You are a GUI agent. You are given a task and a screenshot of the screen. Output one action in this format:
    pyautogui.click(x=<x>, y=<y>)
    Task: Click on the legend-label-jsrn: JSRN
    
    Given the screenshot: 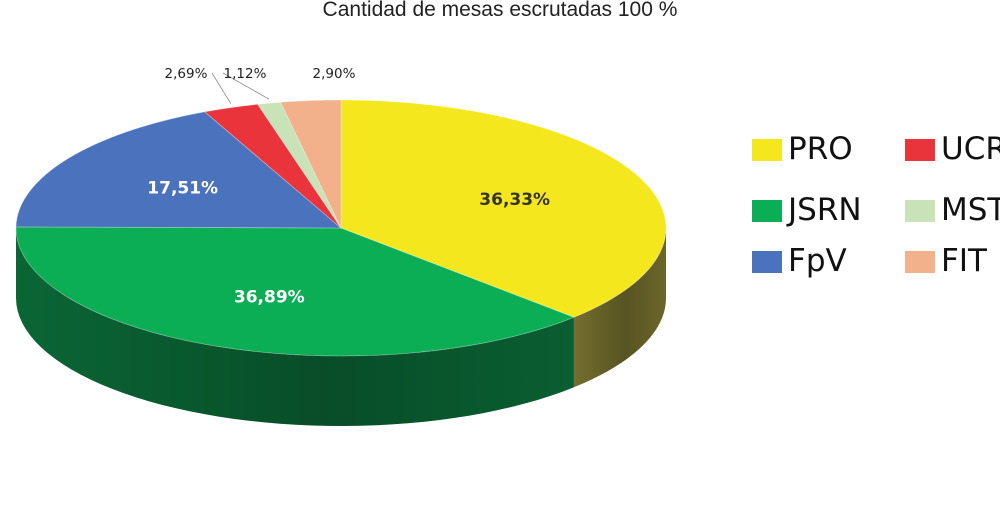 What is the action you would take?
    pyautogui.click(x=825, y=210)
    